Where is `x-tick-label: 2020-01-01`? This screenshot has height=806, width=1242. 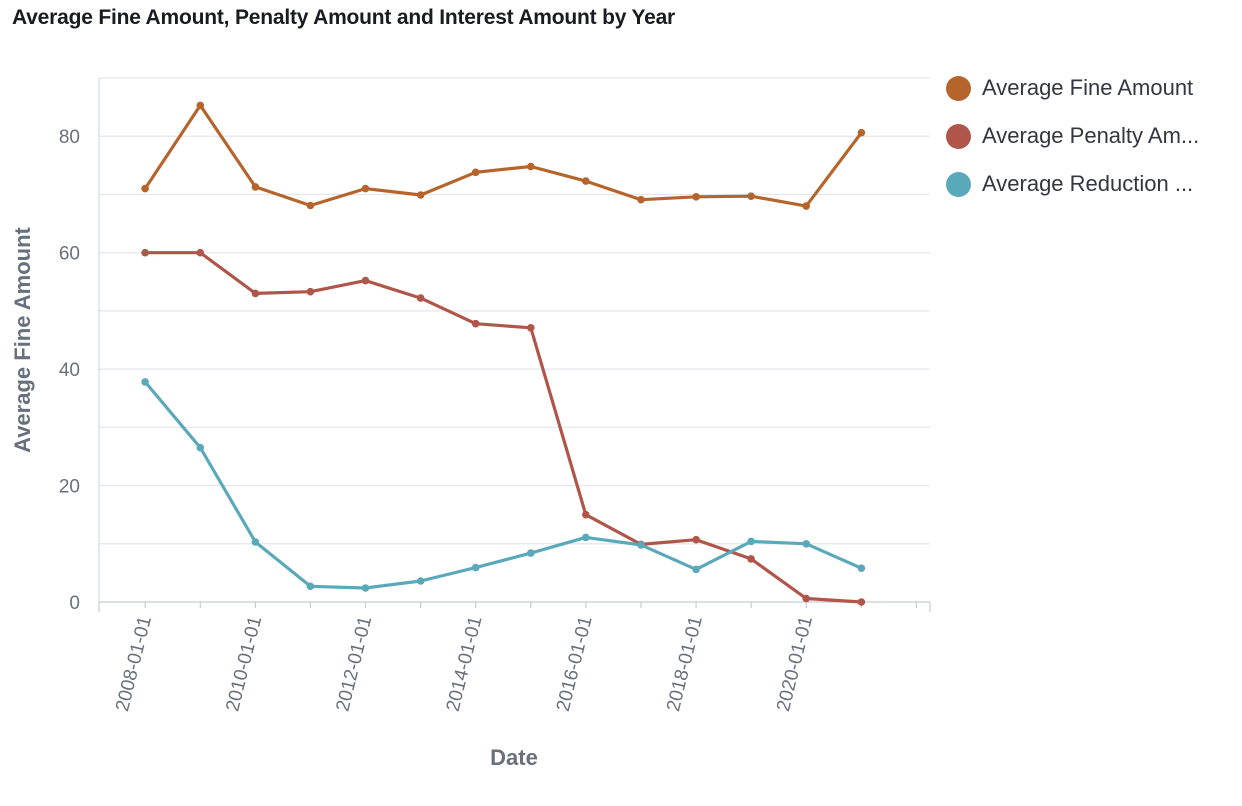 x-tick-label: 2020-01-01 is located at coordinates (795, 663).